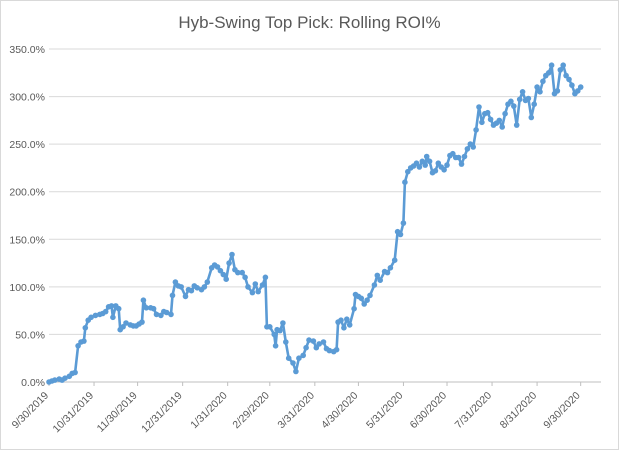  I want to click on x-tick-label: 11/30/2019, so click(117, 412).